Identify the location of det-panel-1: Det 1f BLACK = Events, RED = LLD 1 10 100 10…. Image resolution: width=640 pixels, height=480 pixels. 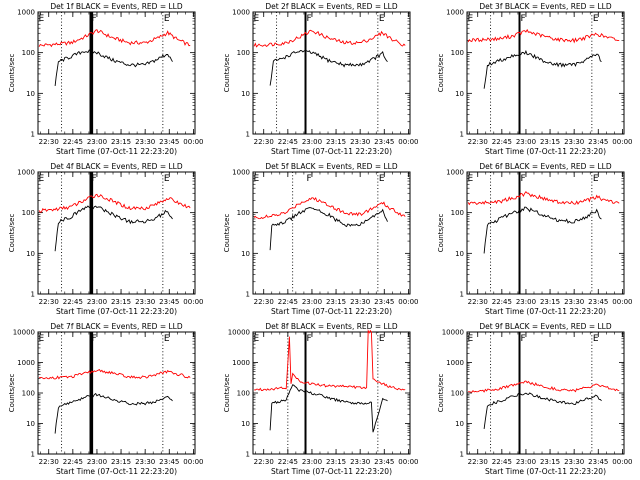
(105, 79).